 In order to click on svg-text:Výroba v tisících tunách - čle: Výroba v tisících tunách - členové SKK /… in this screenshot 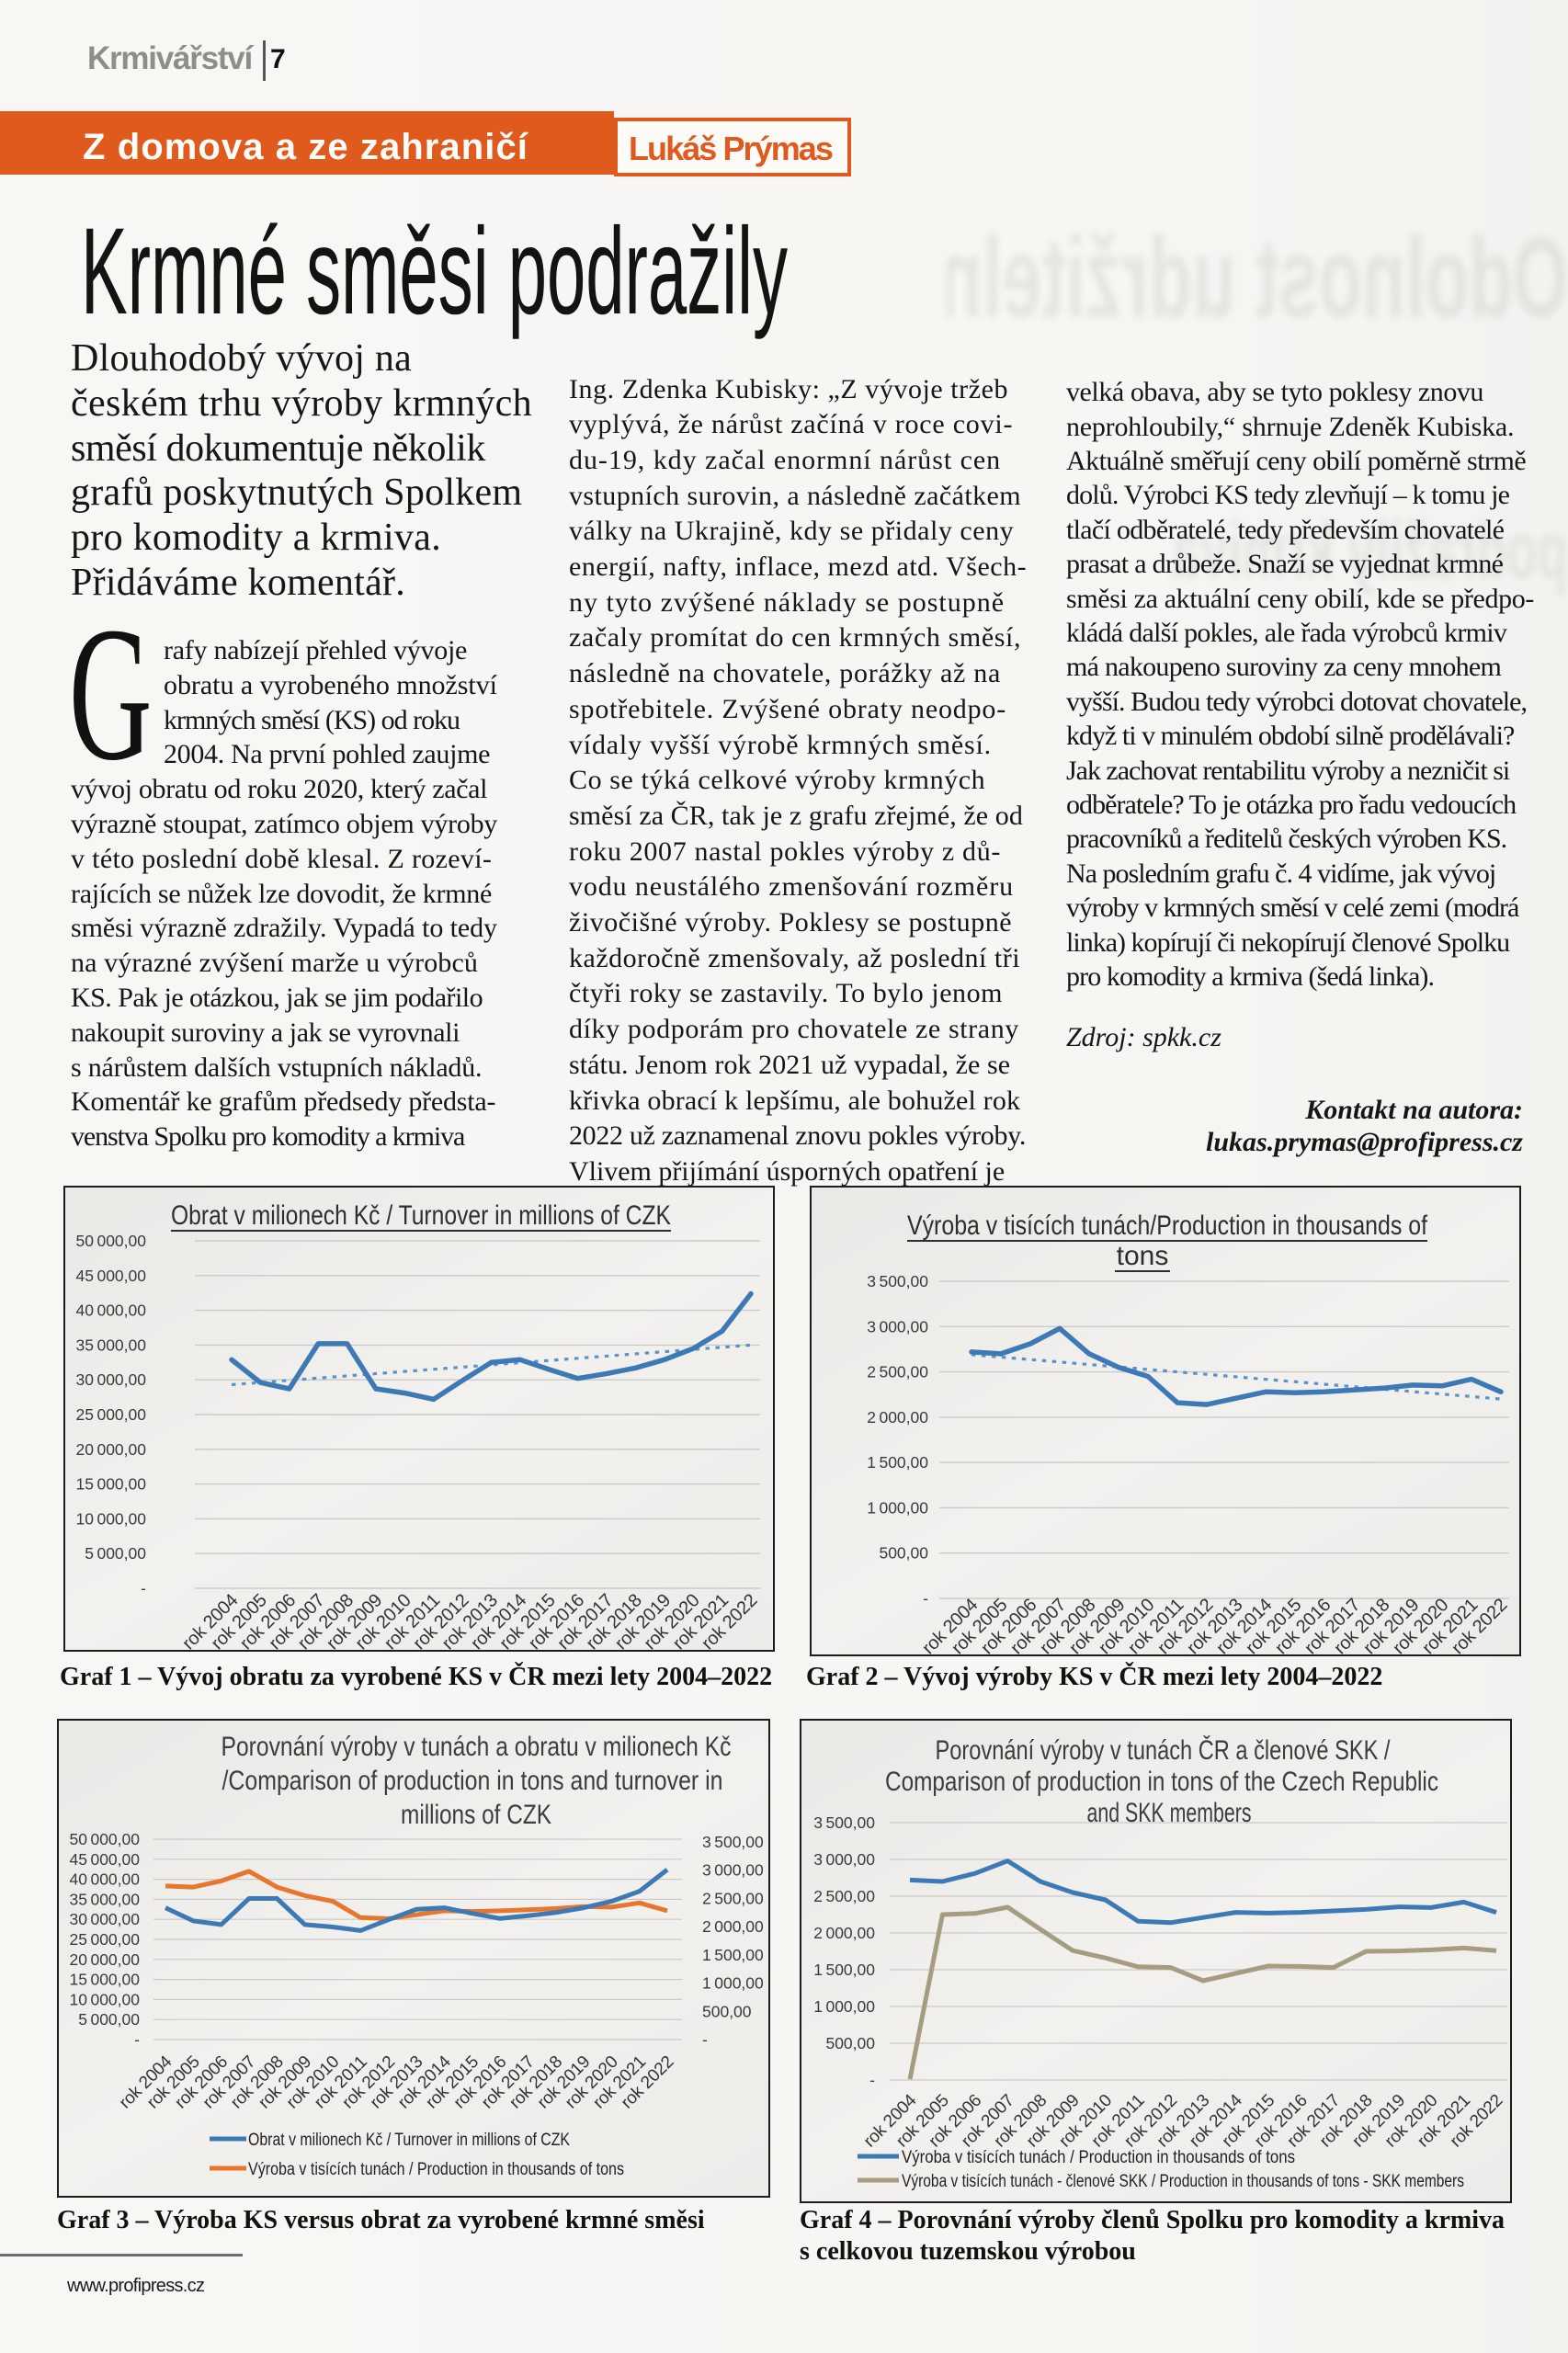, I will do `click(1183, 2181)`.